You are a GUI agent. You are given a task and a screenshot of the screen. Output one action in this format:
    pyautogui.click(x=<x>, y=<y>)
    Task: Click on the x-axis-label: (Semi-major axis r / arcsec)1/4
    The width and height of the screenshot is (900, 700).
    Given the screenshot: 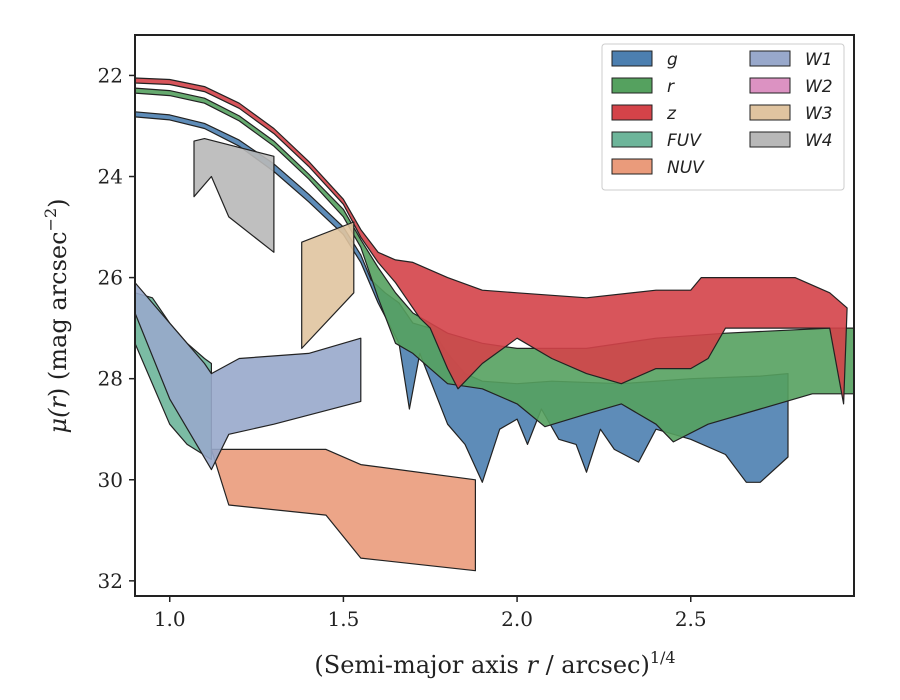 What is the action you would take?
    pyautogui.click(x=494, y=663)
    